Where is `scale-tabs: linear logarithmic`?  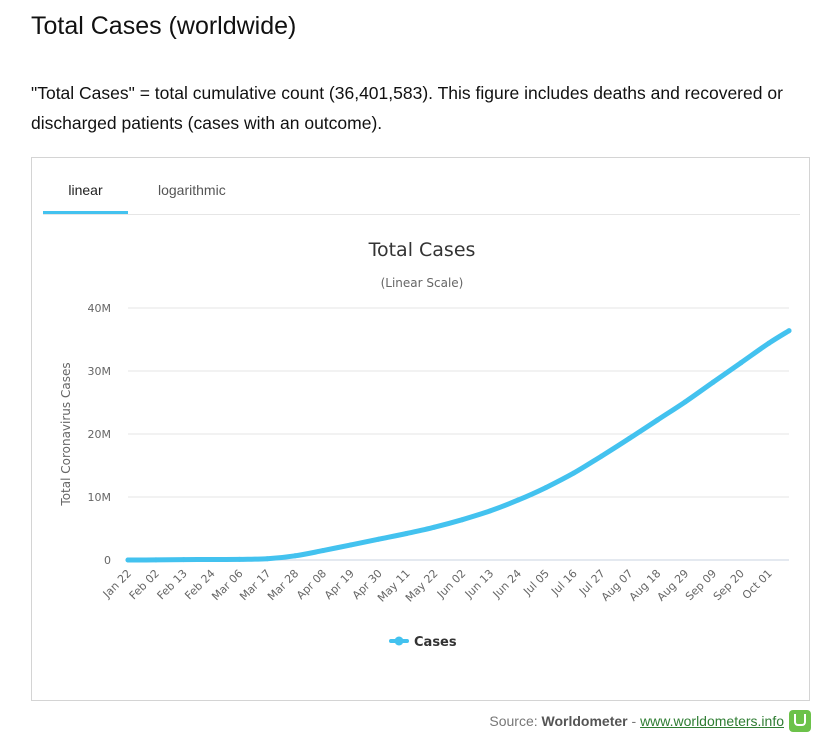 scale-tabs: linear logarithmic is located at coordinates (421, 186).